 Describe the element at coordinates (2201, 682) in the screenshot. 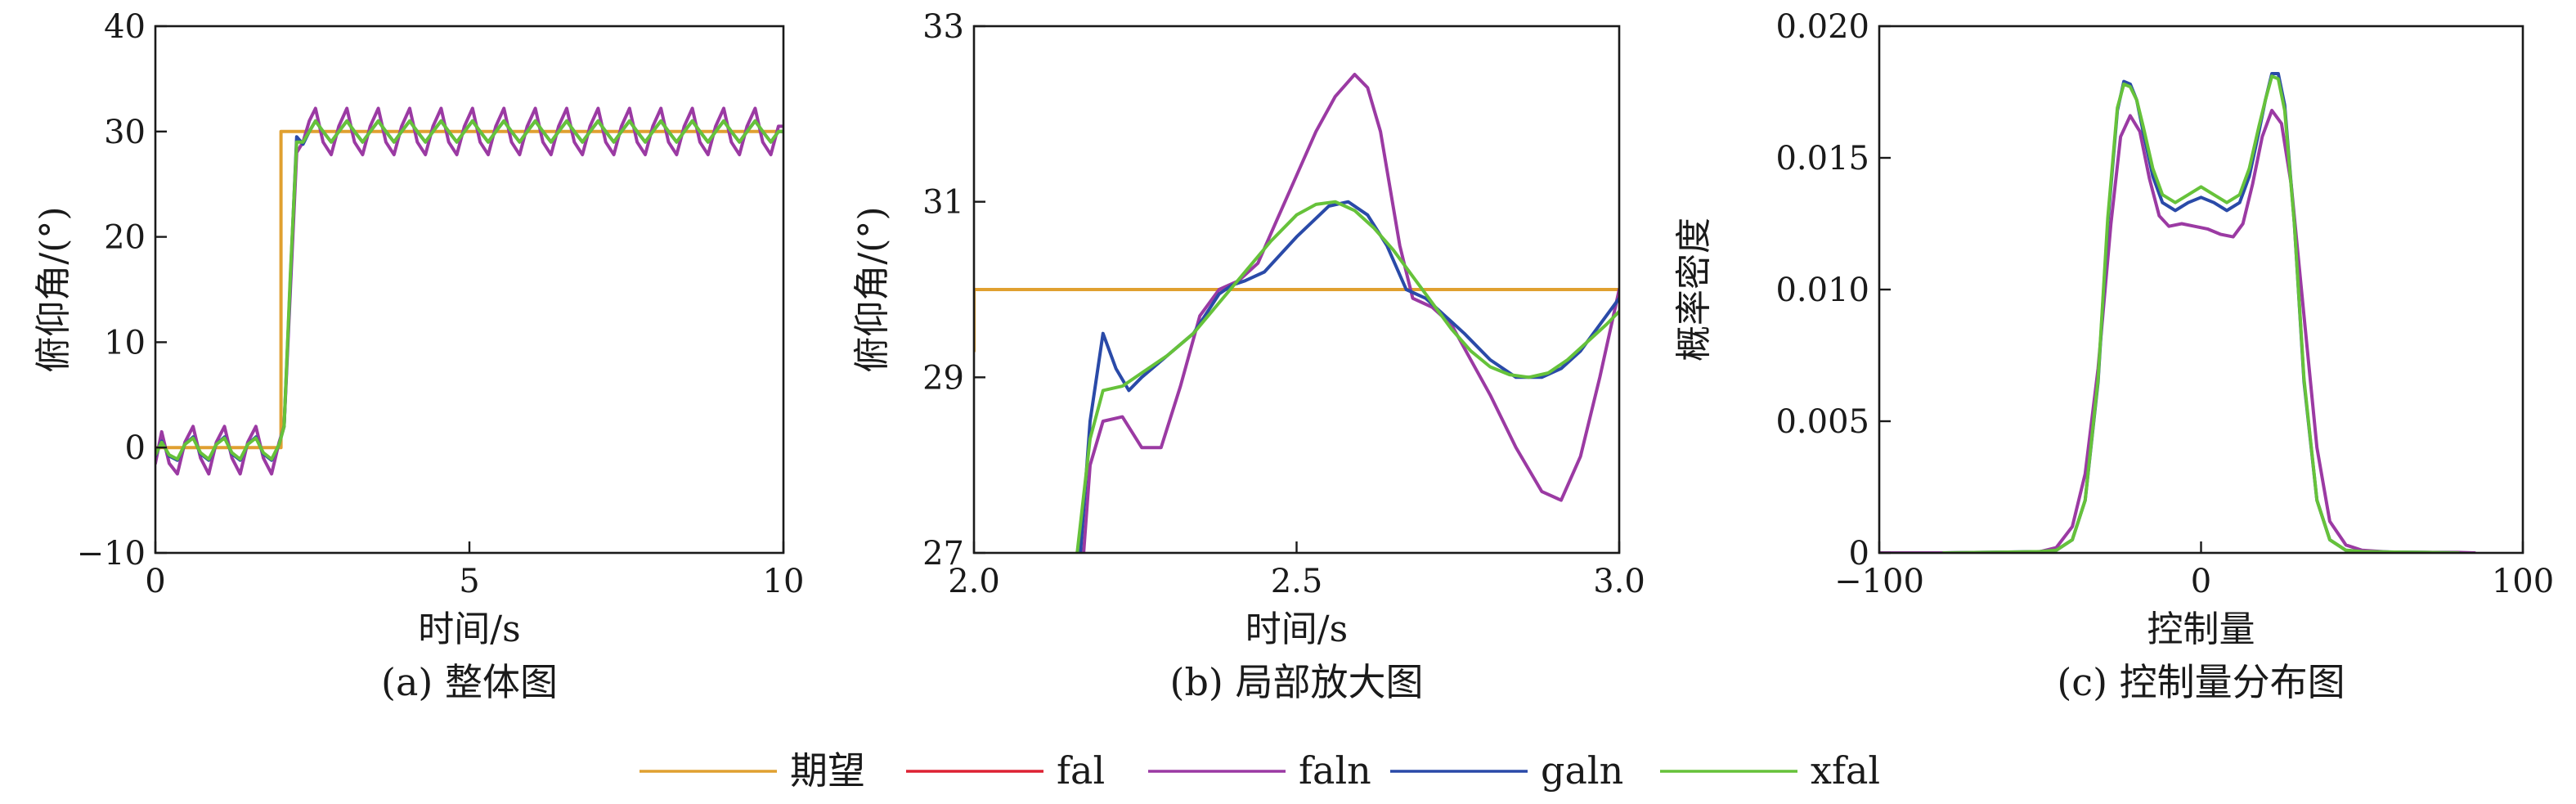

I see `panel-caption: (c) 控制量分布图` at that location.